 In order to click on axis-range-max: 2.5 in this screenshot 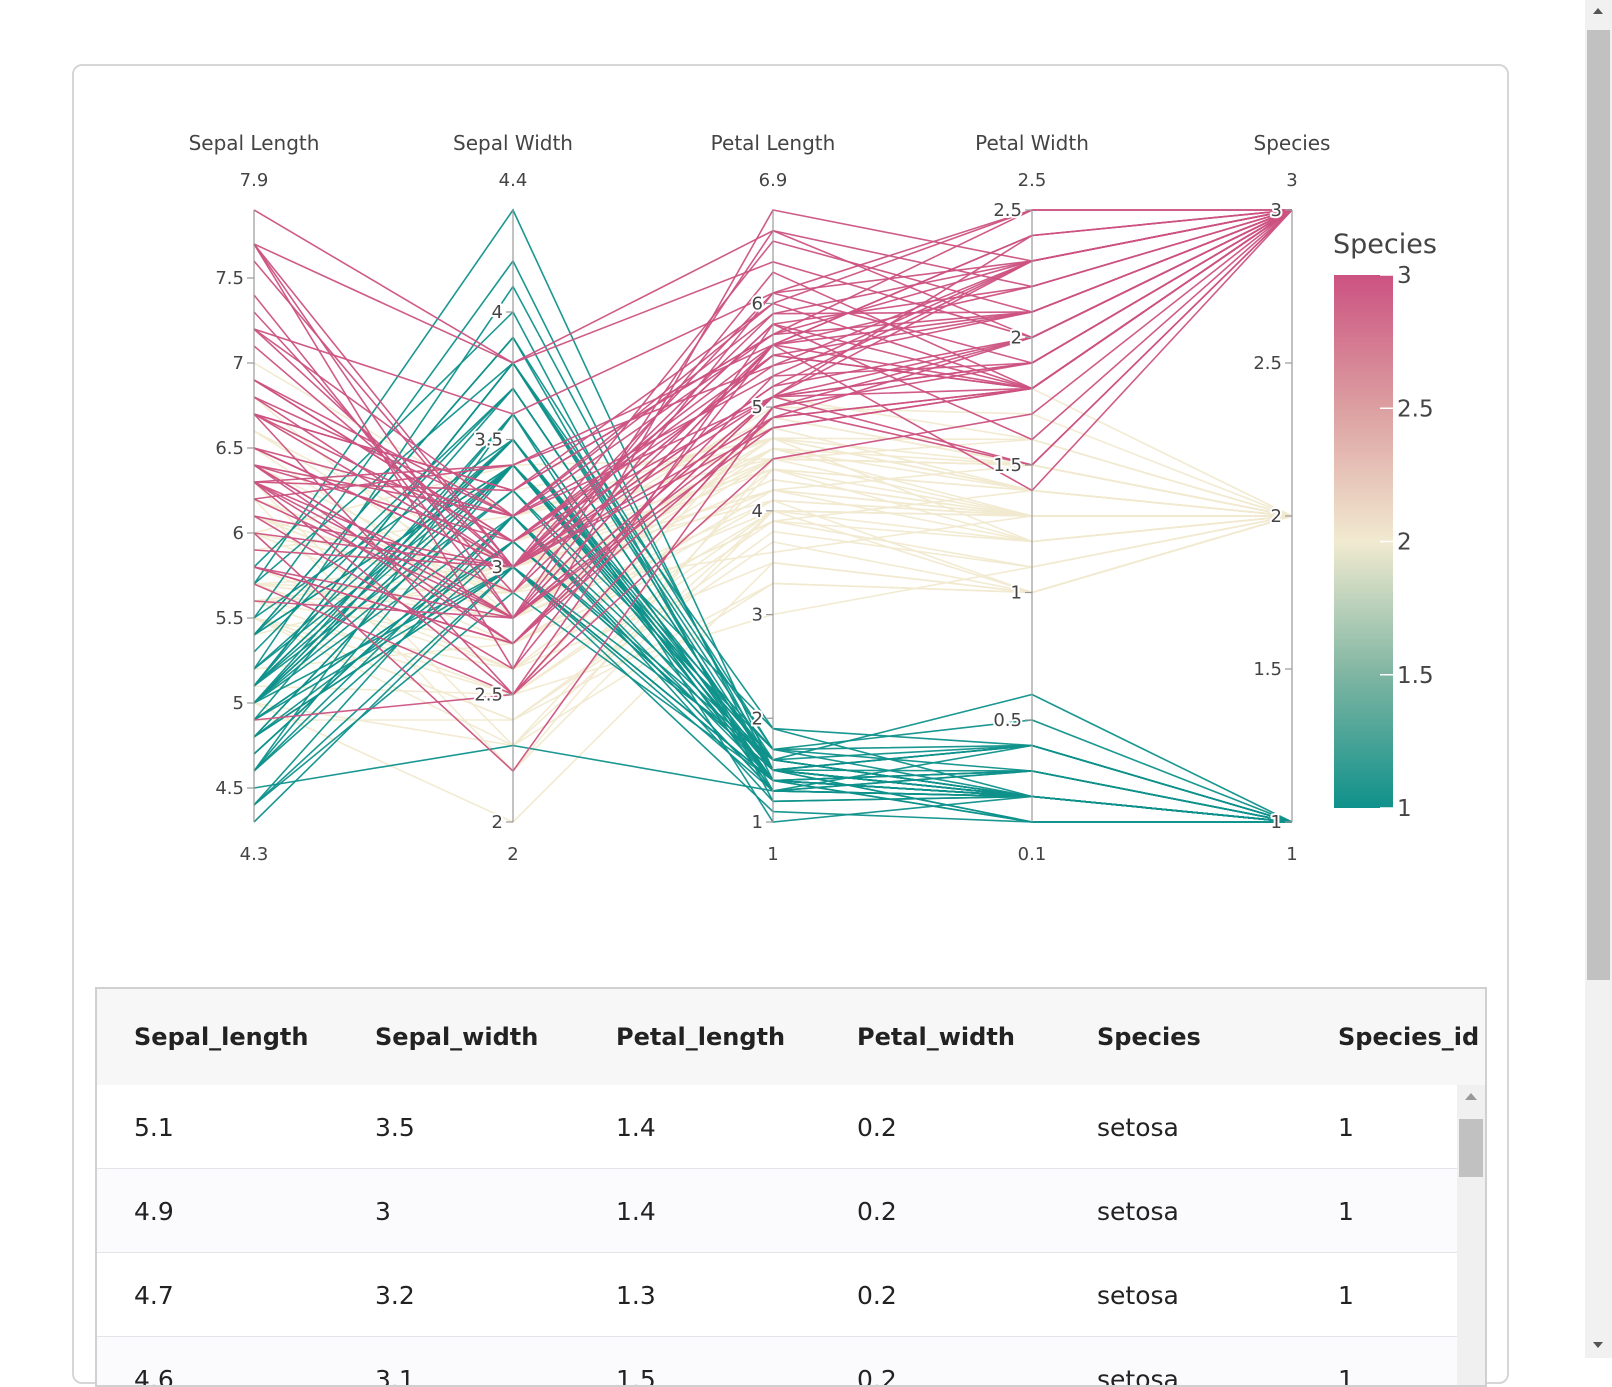, I will do `click(1032, 180)`.